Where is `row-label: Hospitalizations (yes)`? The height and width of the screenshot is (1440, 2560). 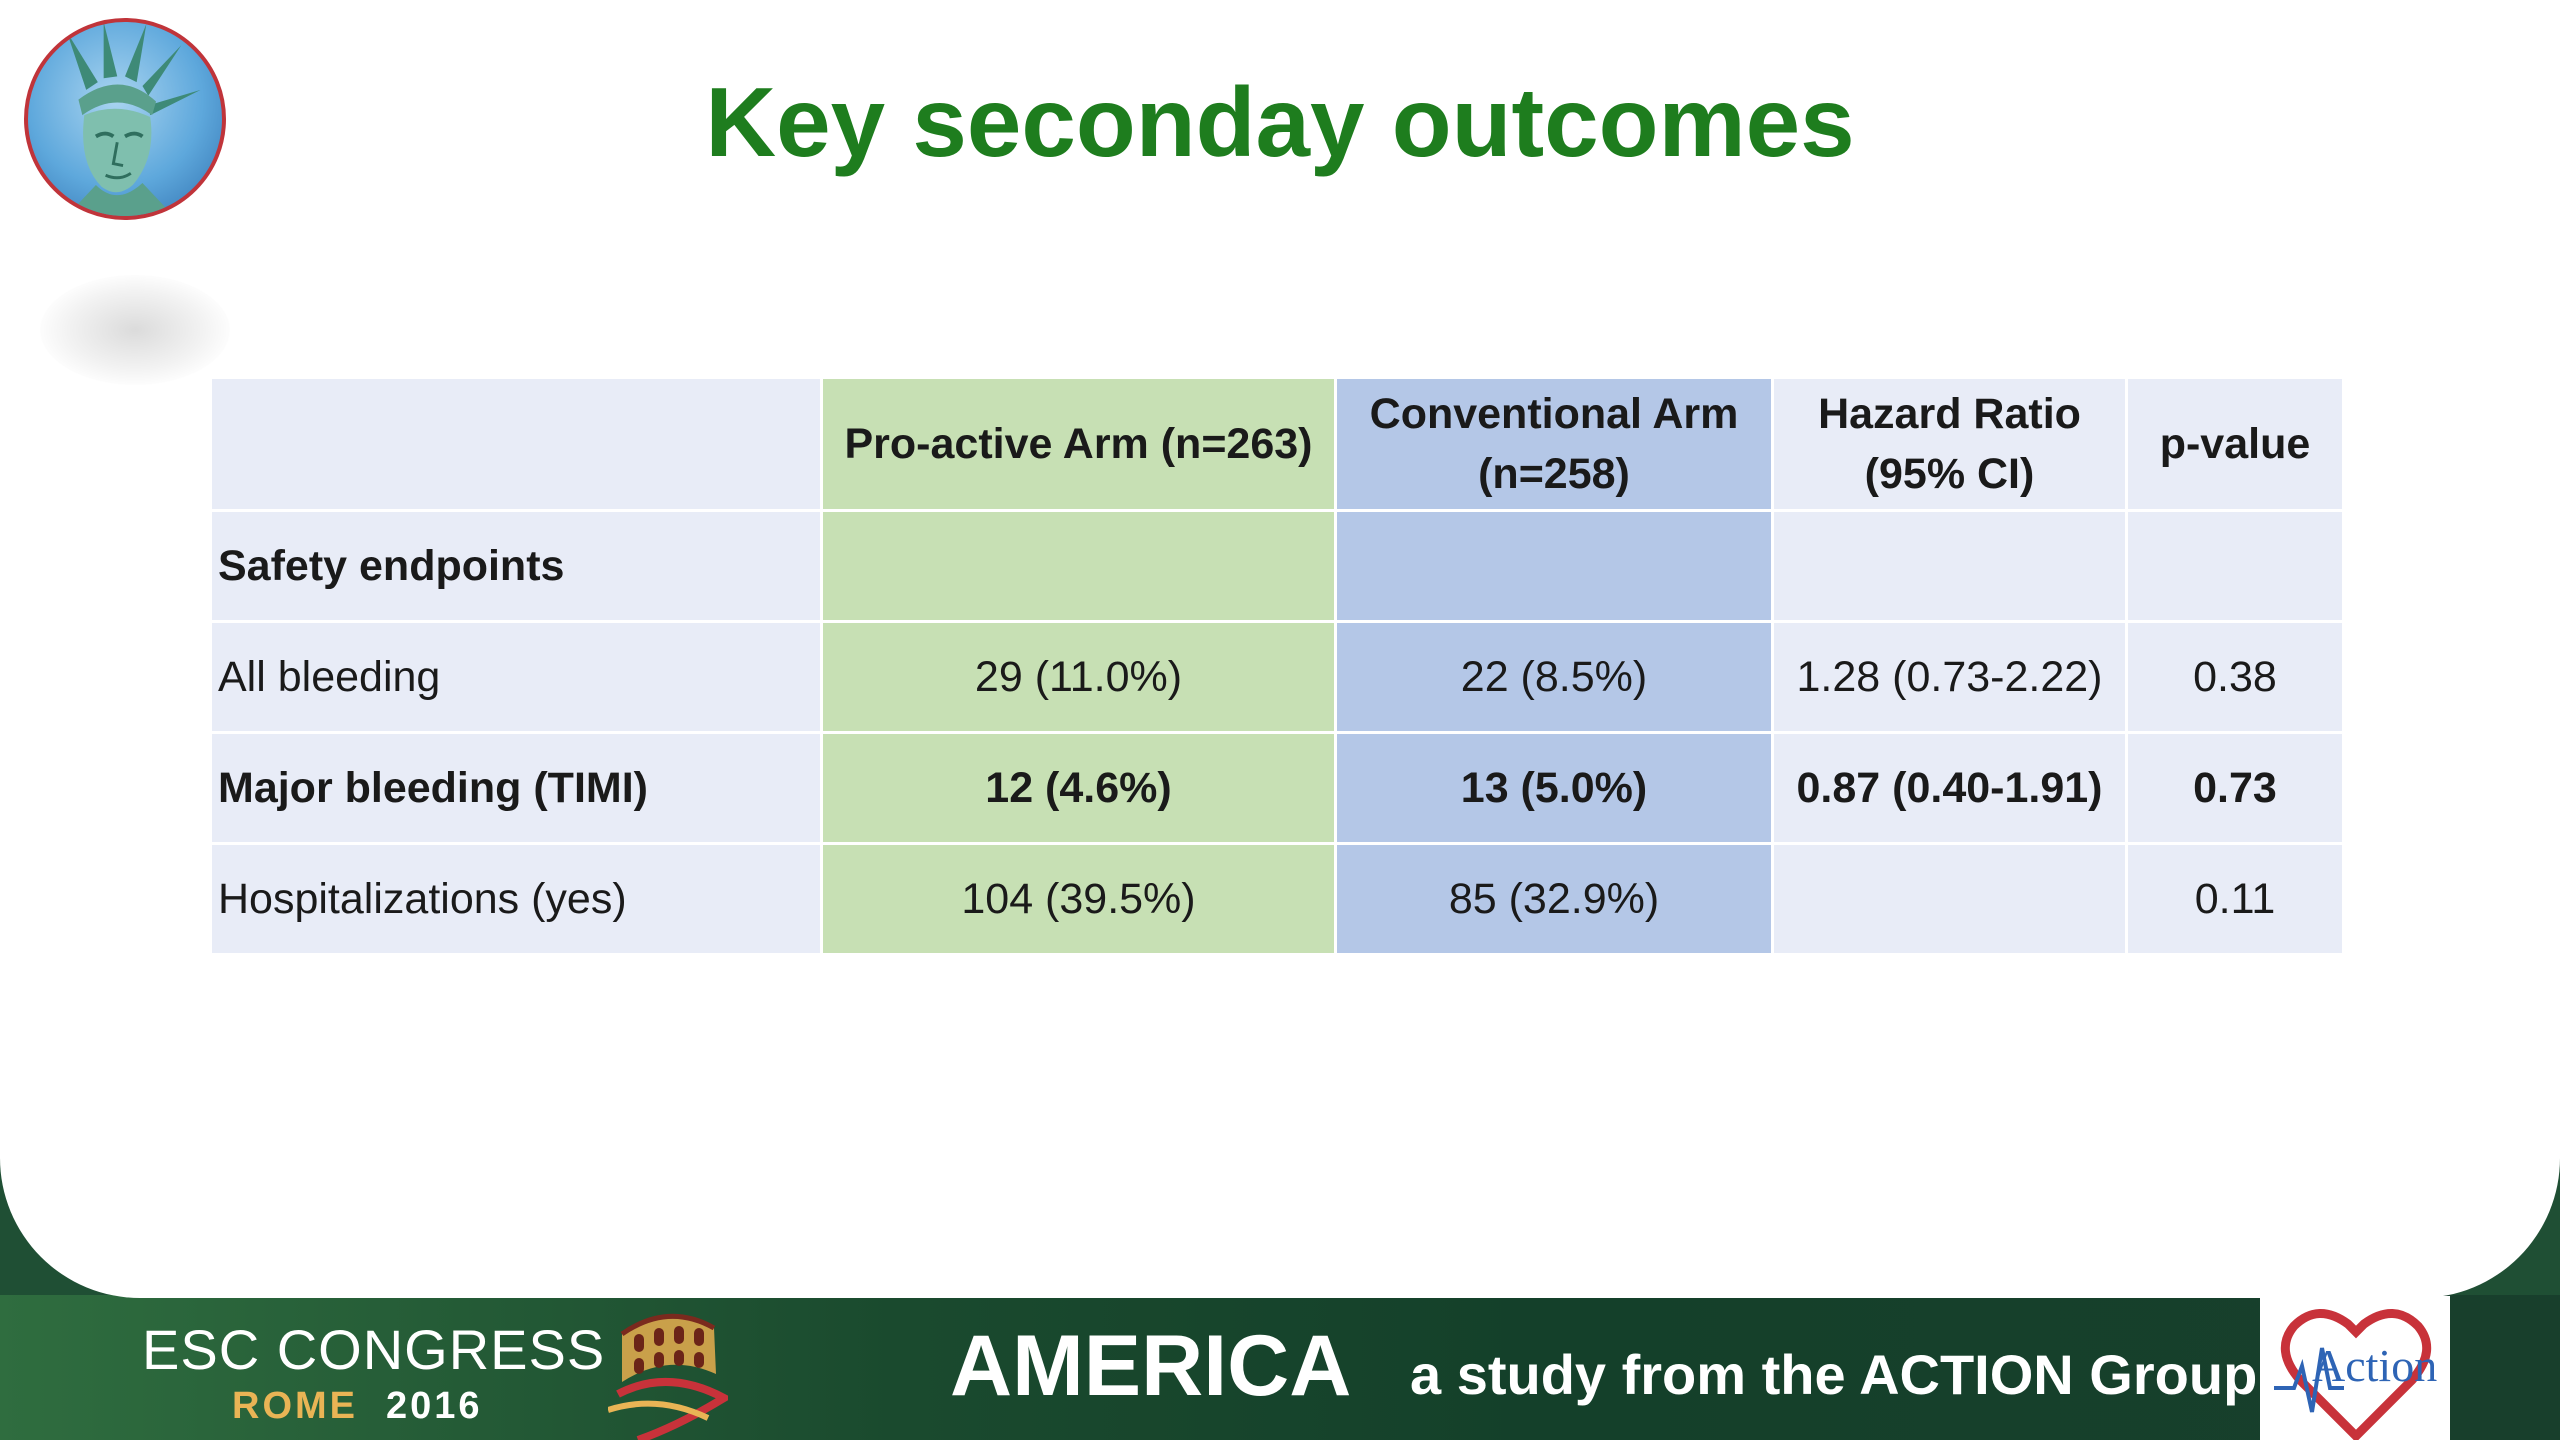
row-label: Hospitalizations (yes) is located at coordinates (516, 899).